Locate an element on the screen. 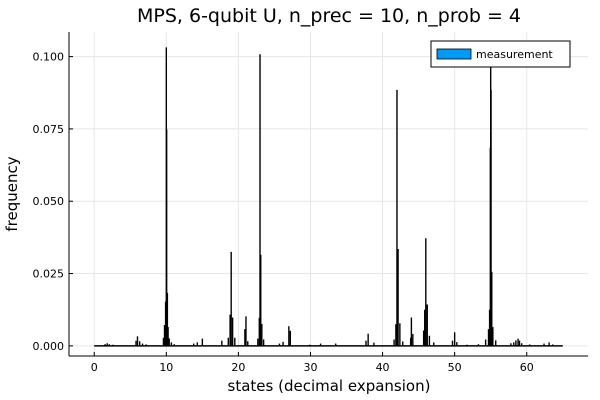  x-ticks: 0 10 20 30 40 50 60 is located at coordinates (312, 363).